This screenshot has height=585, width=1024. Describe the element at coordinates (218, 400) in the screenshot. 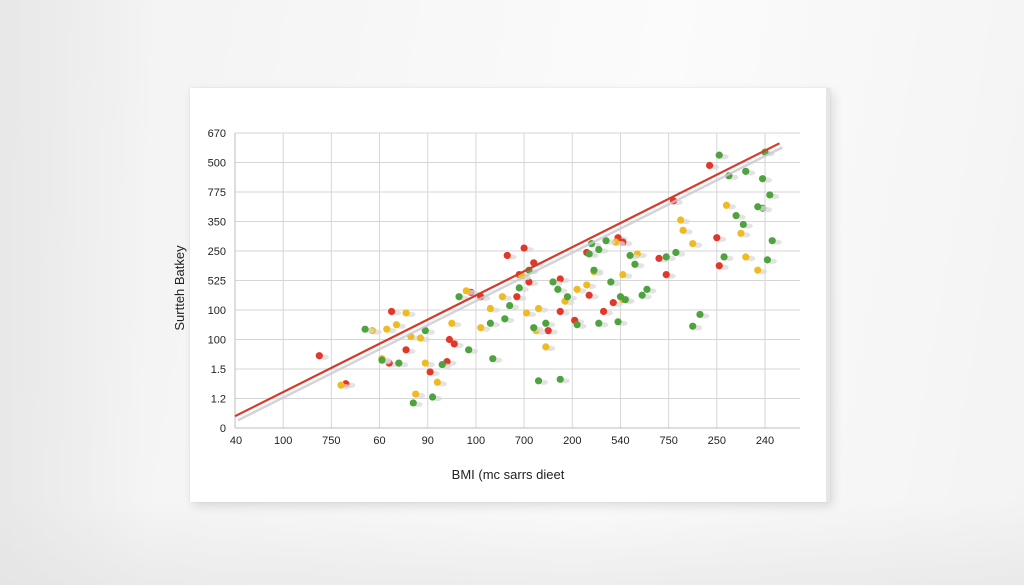

I see `y-tick-label: 1.2` at that location.